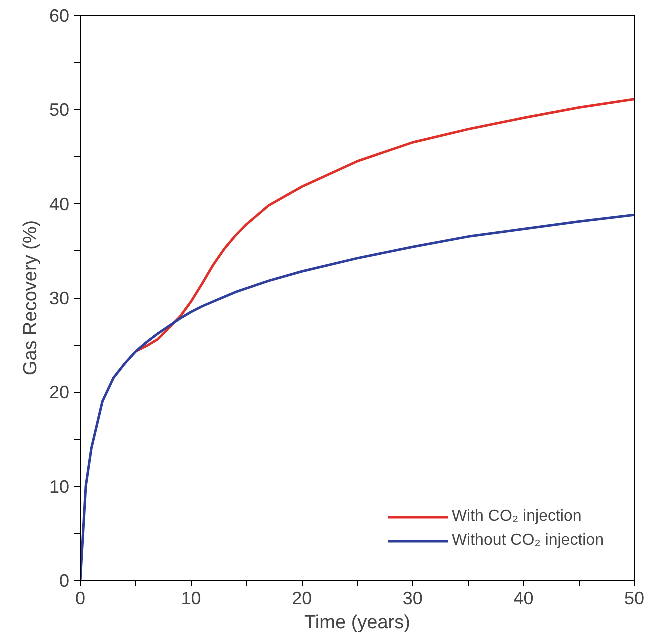  Describe the element at coordinates (528, 541) in the screenshot. I see `legend-label: Without CO₂ injection` at that location.